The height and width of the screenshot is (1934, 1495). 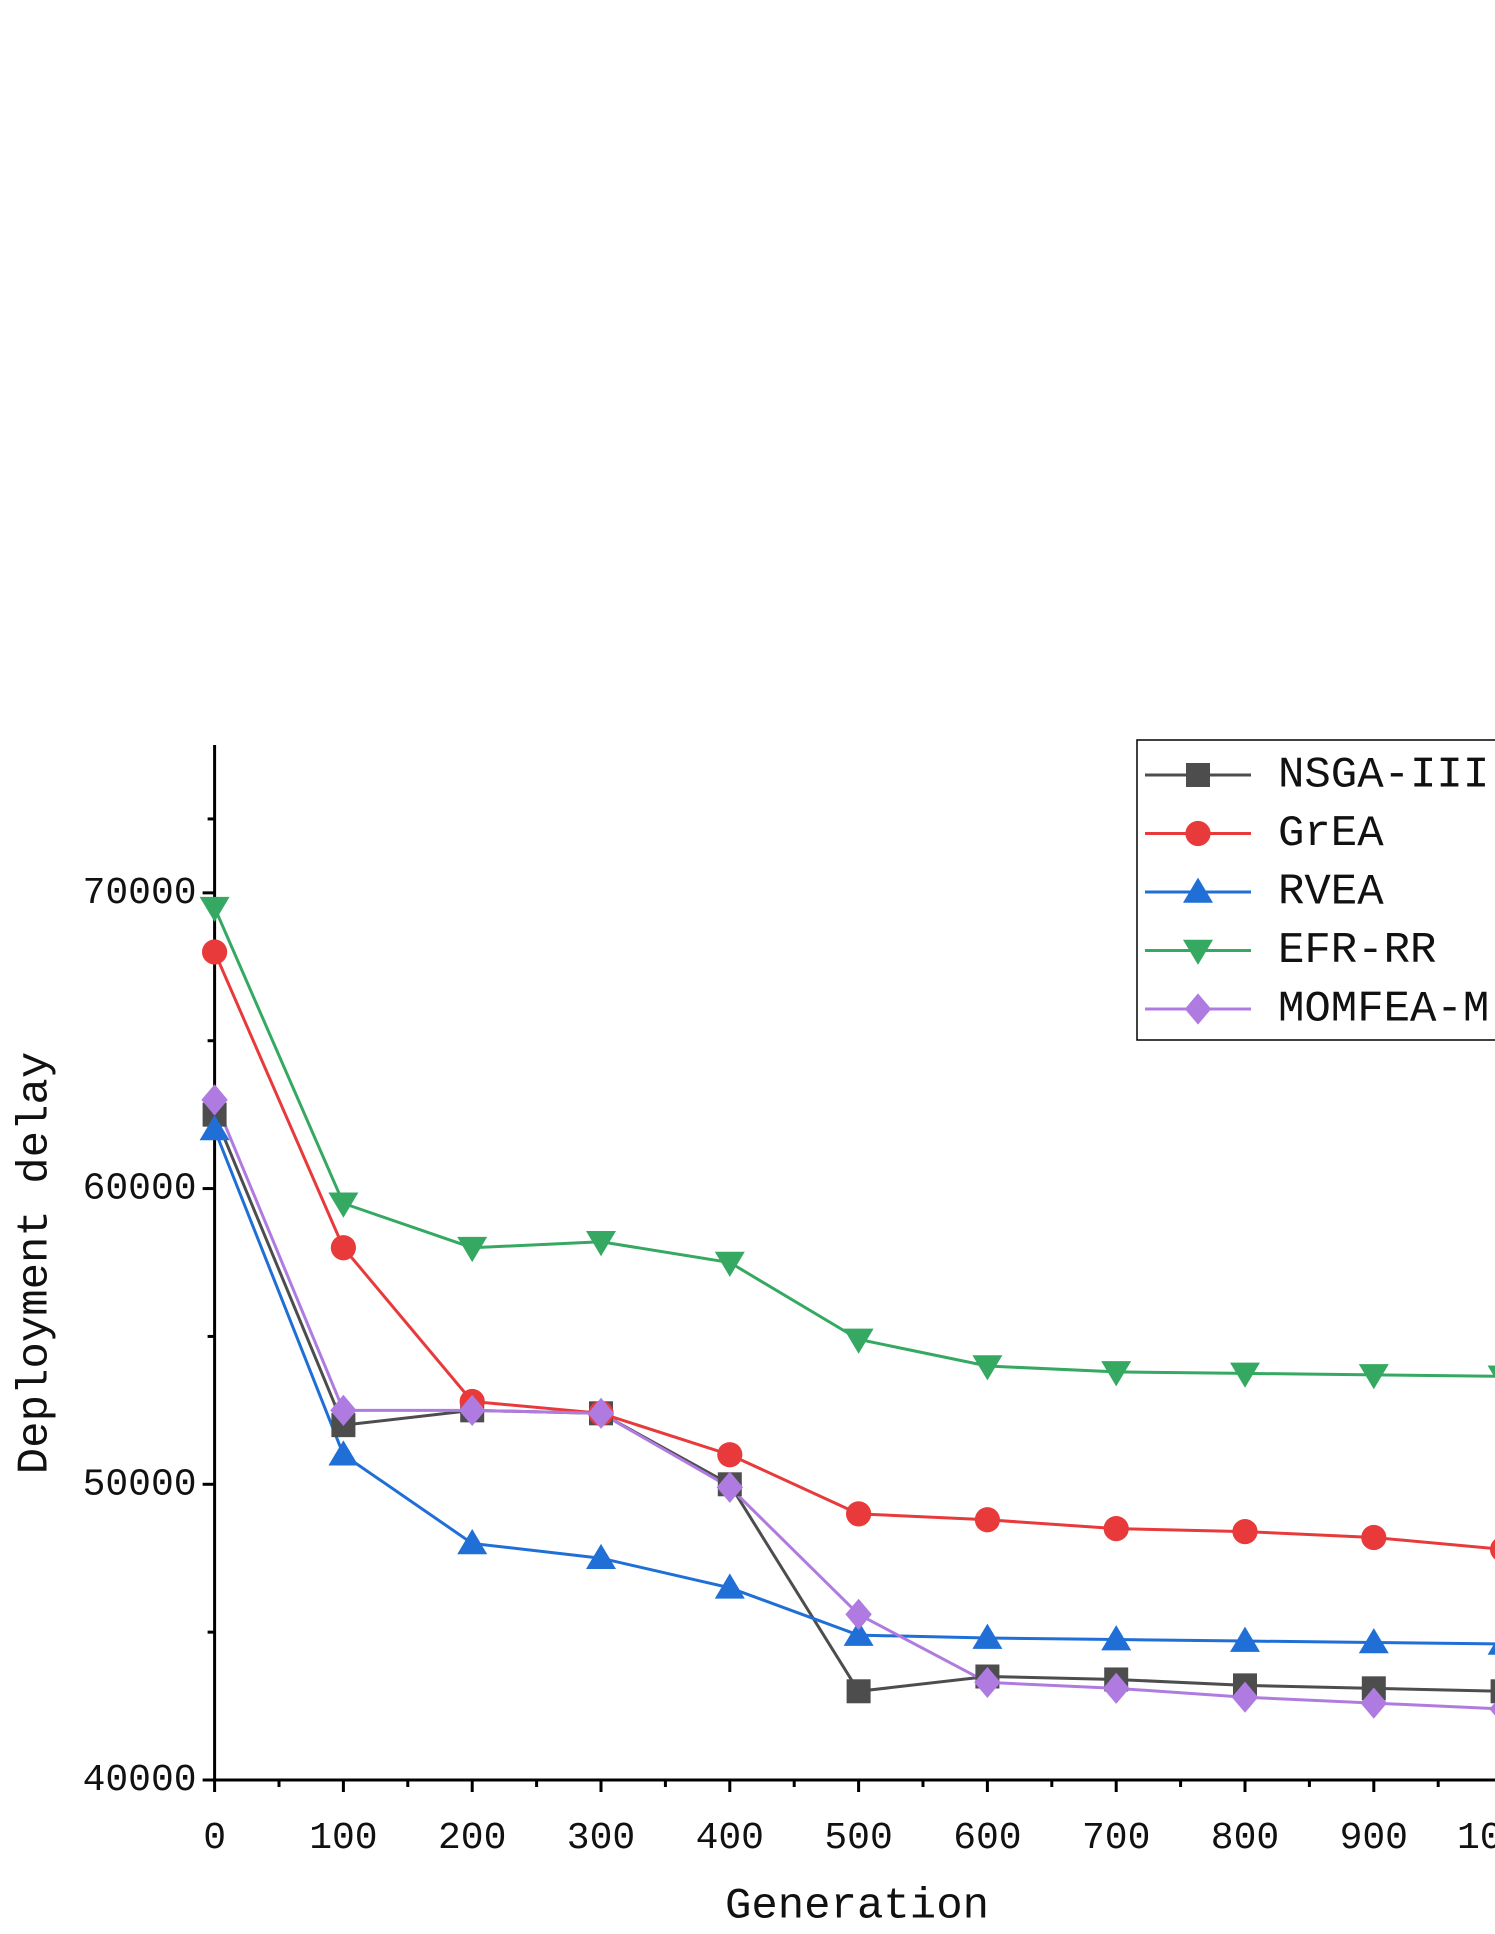 I want to click on legend-label: EFR-RR, so click(x=1357, y=951).